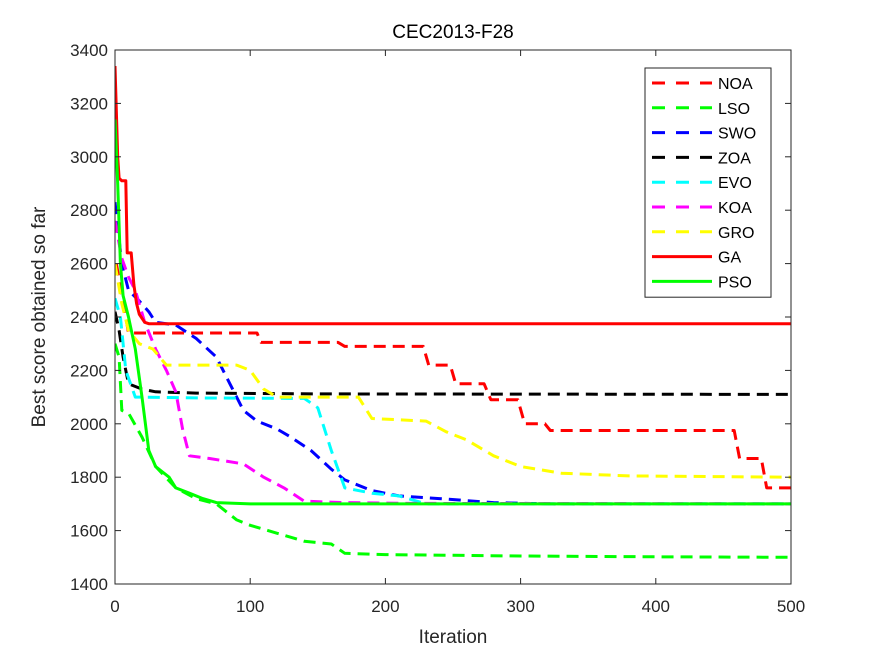 This screenshot has height=656, width=875. I want to click on legend: NOA LSO SWO ZOA EVO KOA GRO GA PSO, so click(708, 182).